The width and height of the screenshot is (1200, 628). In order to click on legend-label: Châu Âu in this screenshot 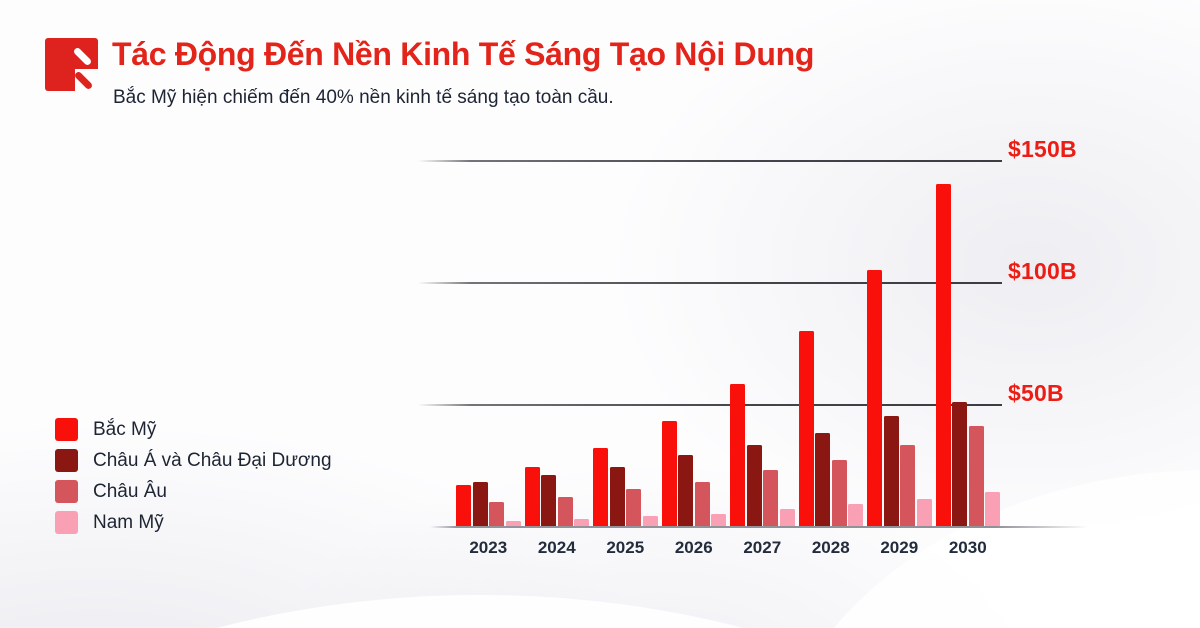, I will do `click(130, 491)`.